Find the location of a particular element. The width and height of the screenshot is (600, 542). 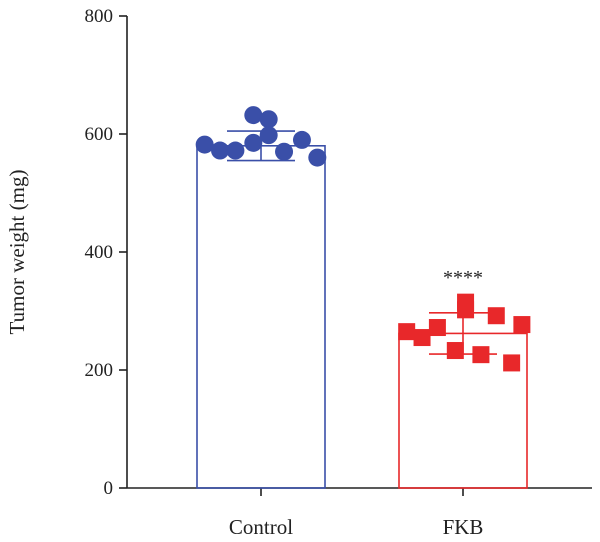

x-tick-label: FKB is located at coordinates (463, 527).